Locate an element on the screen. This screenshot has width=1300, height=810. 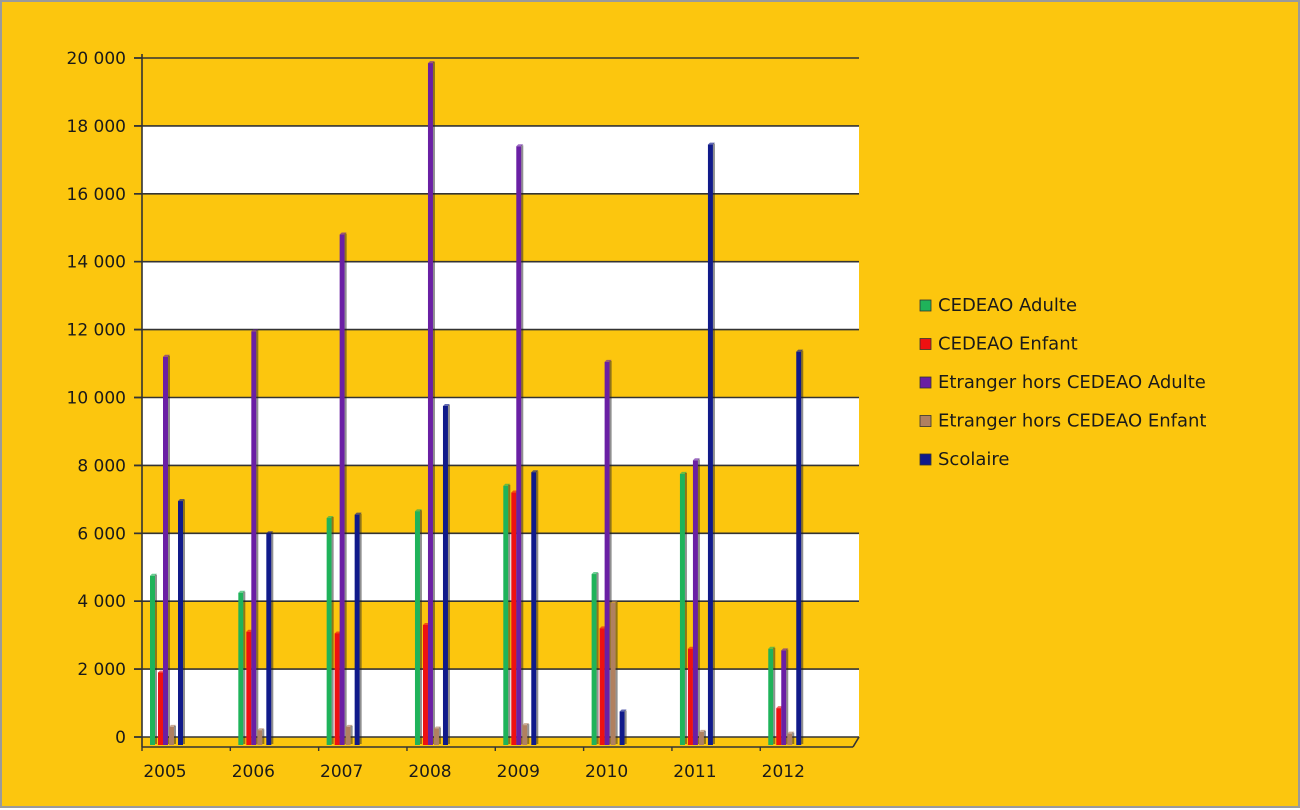
y-tick-label: 2 000 is located at coordinates (101, 670).